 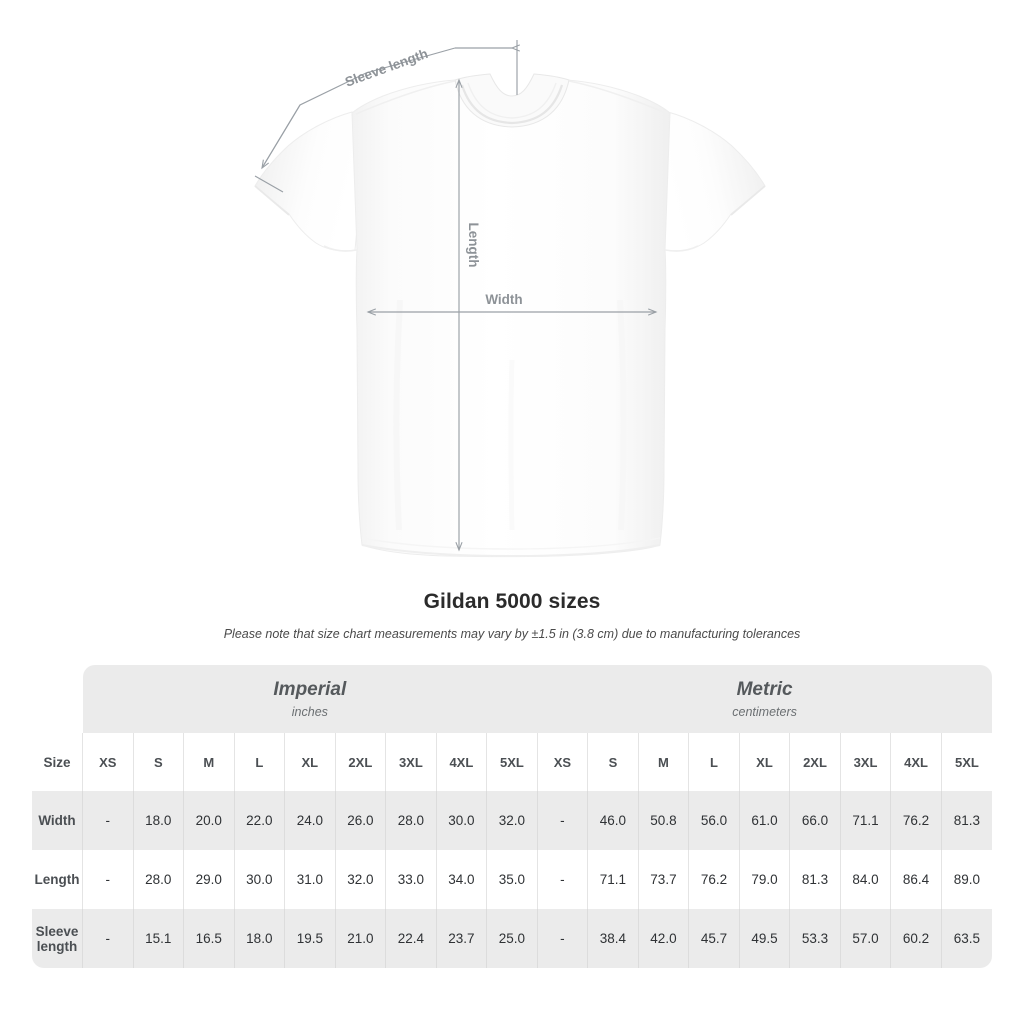 I want to click on unit-banner-row: Imperial inches Metric centimeters, so click(x=512, y=699).